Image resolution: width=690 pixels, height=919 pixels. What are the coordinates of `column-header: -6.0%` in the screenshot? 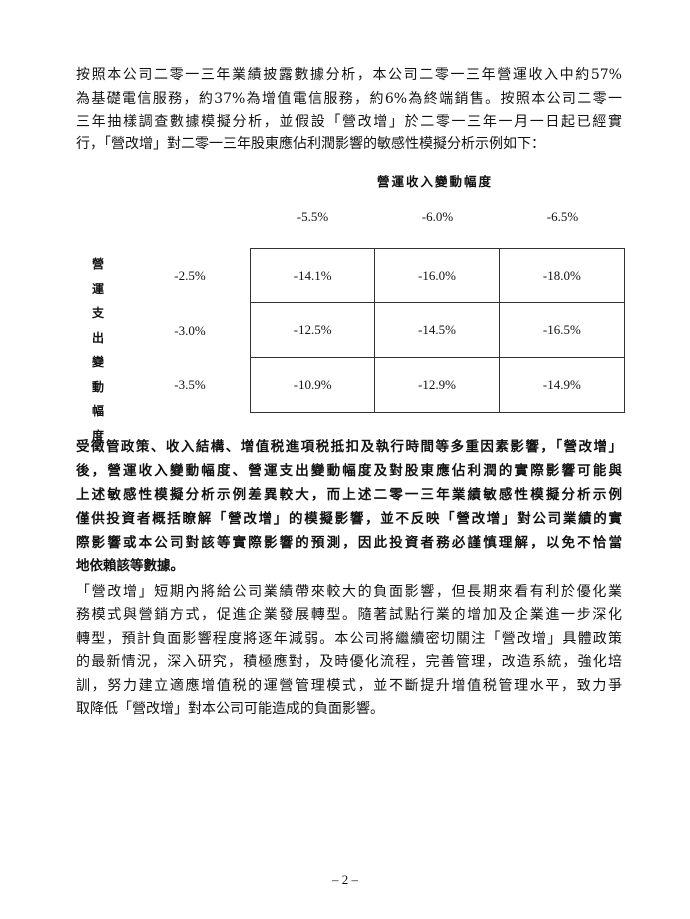 It's located at (437, 216).